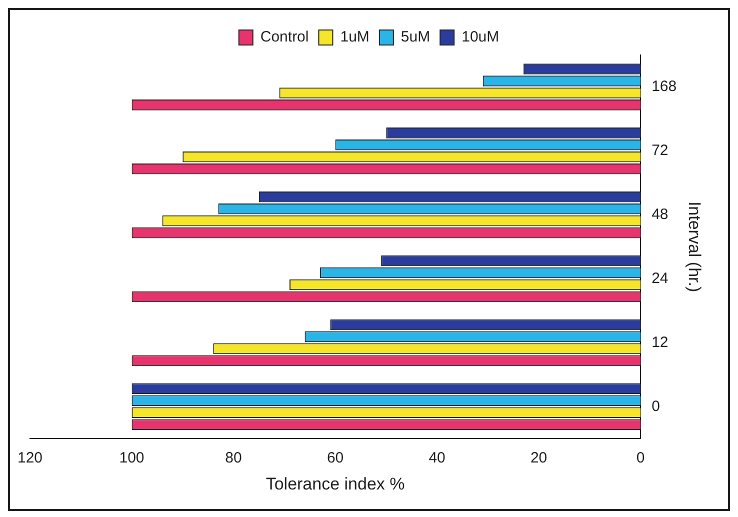  I want to click on x-tick-label: 0, so click(640, 458).